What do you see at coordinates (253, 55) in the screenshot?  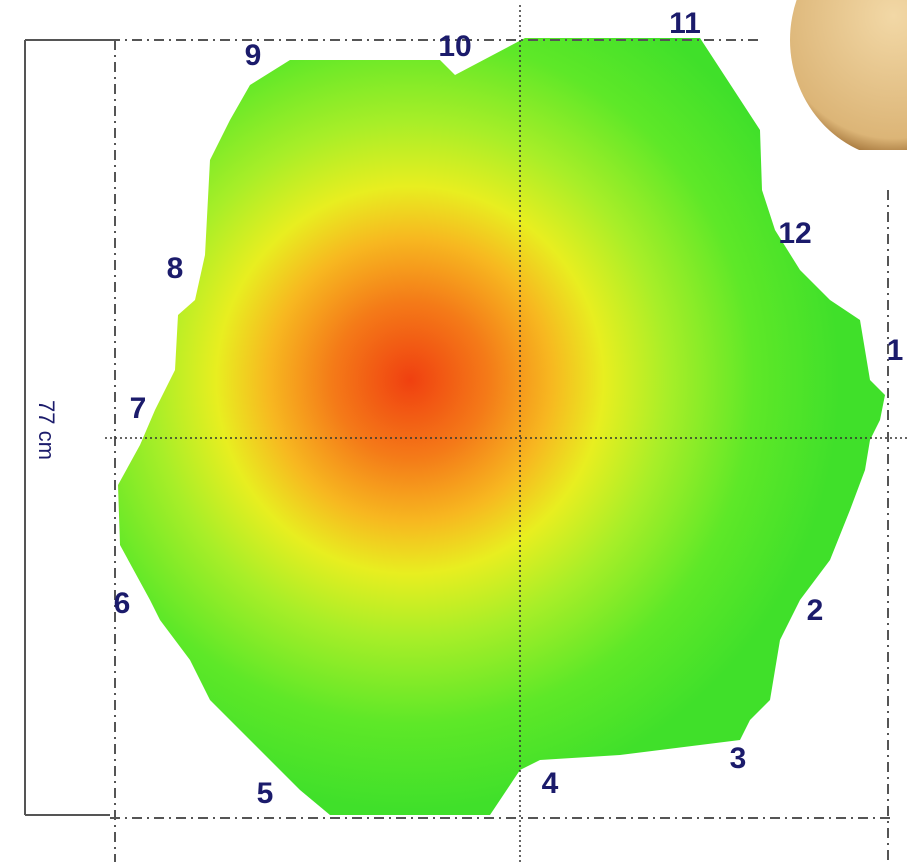 I see `sensor-label: 9` at bounding box center [253, 55].